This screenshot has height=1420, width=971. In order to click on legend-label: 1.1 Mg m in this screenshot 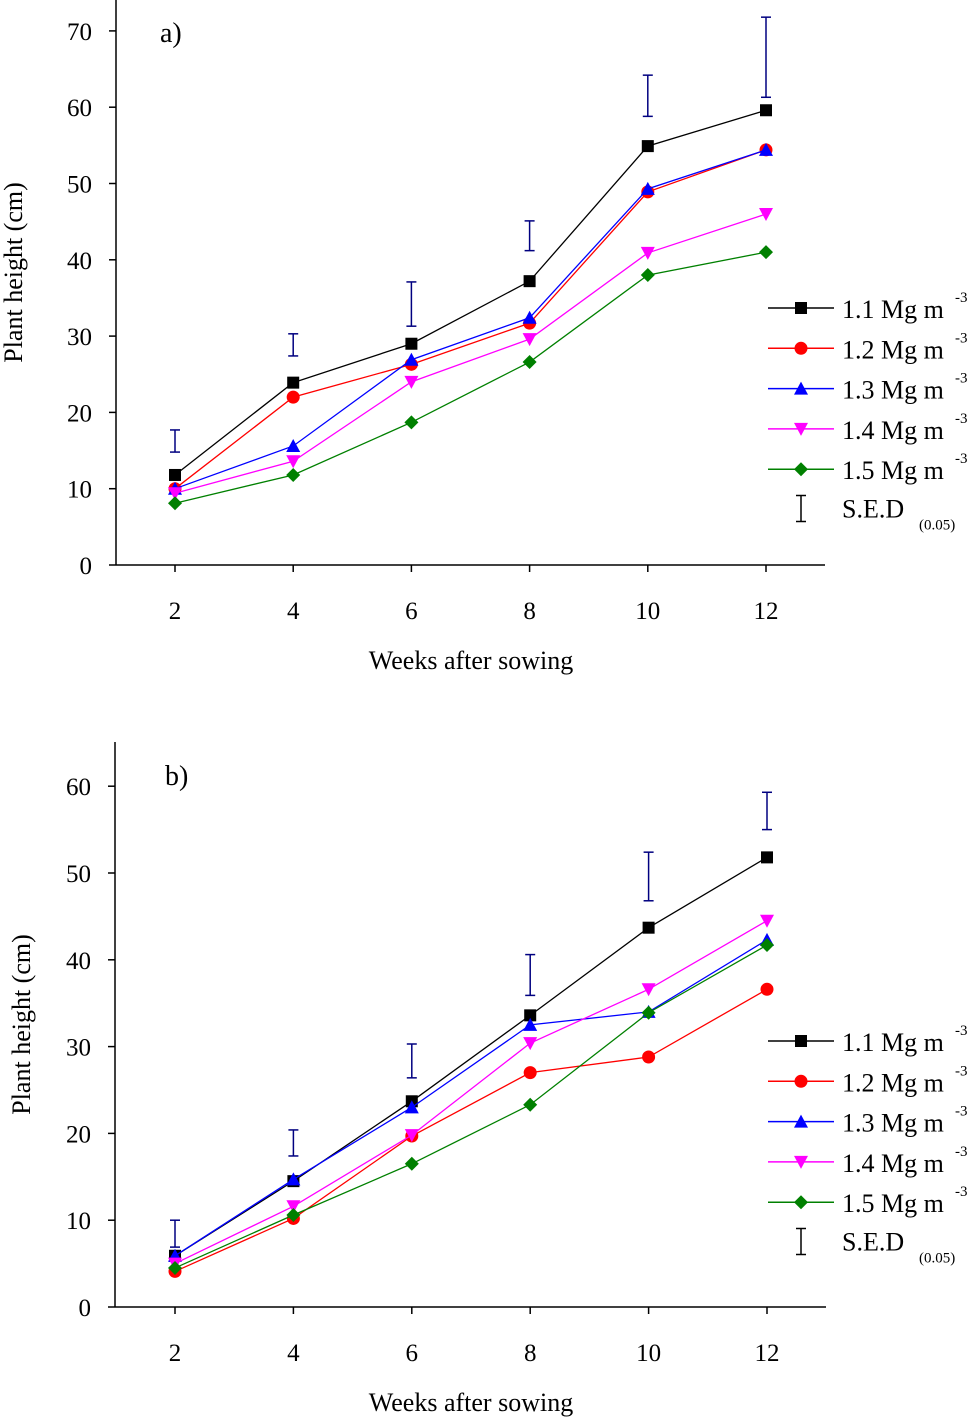, I will do `click(893, 1042)`.